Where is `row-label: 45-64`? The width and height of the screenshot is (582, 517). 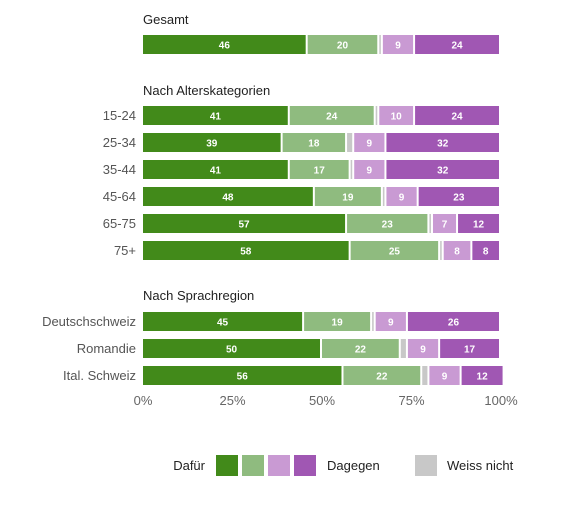 row-label: 45-64 is located at coordinates (119, 196).